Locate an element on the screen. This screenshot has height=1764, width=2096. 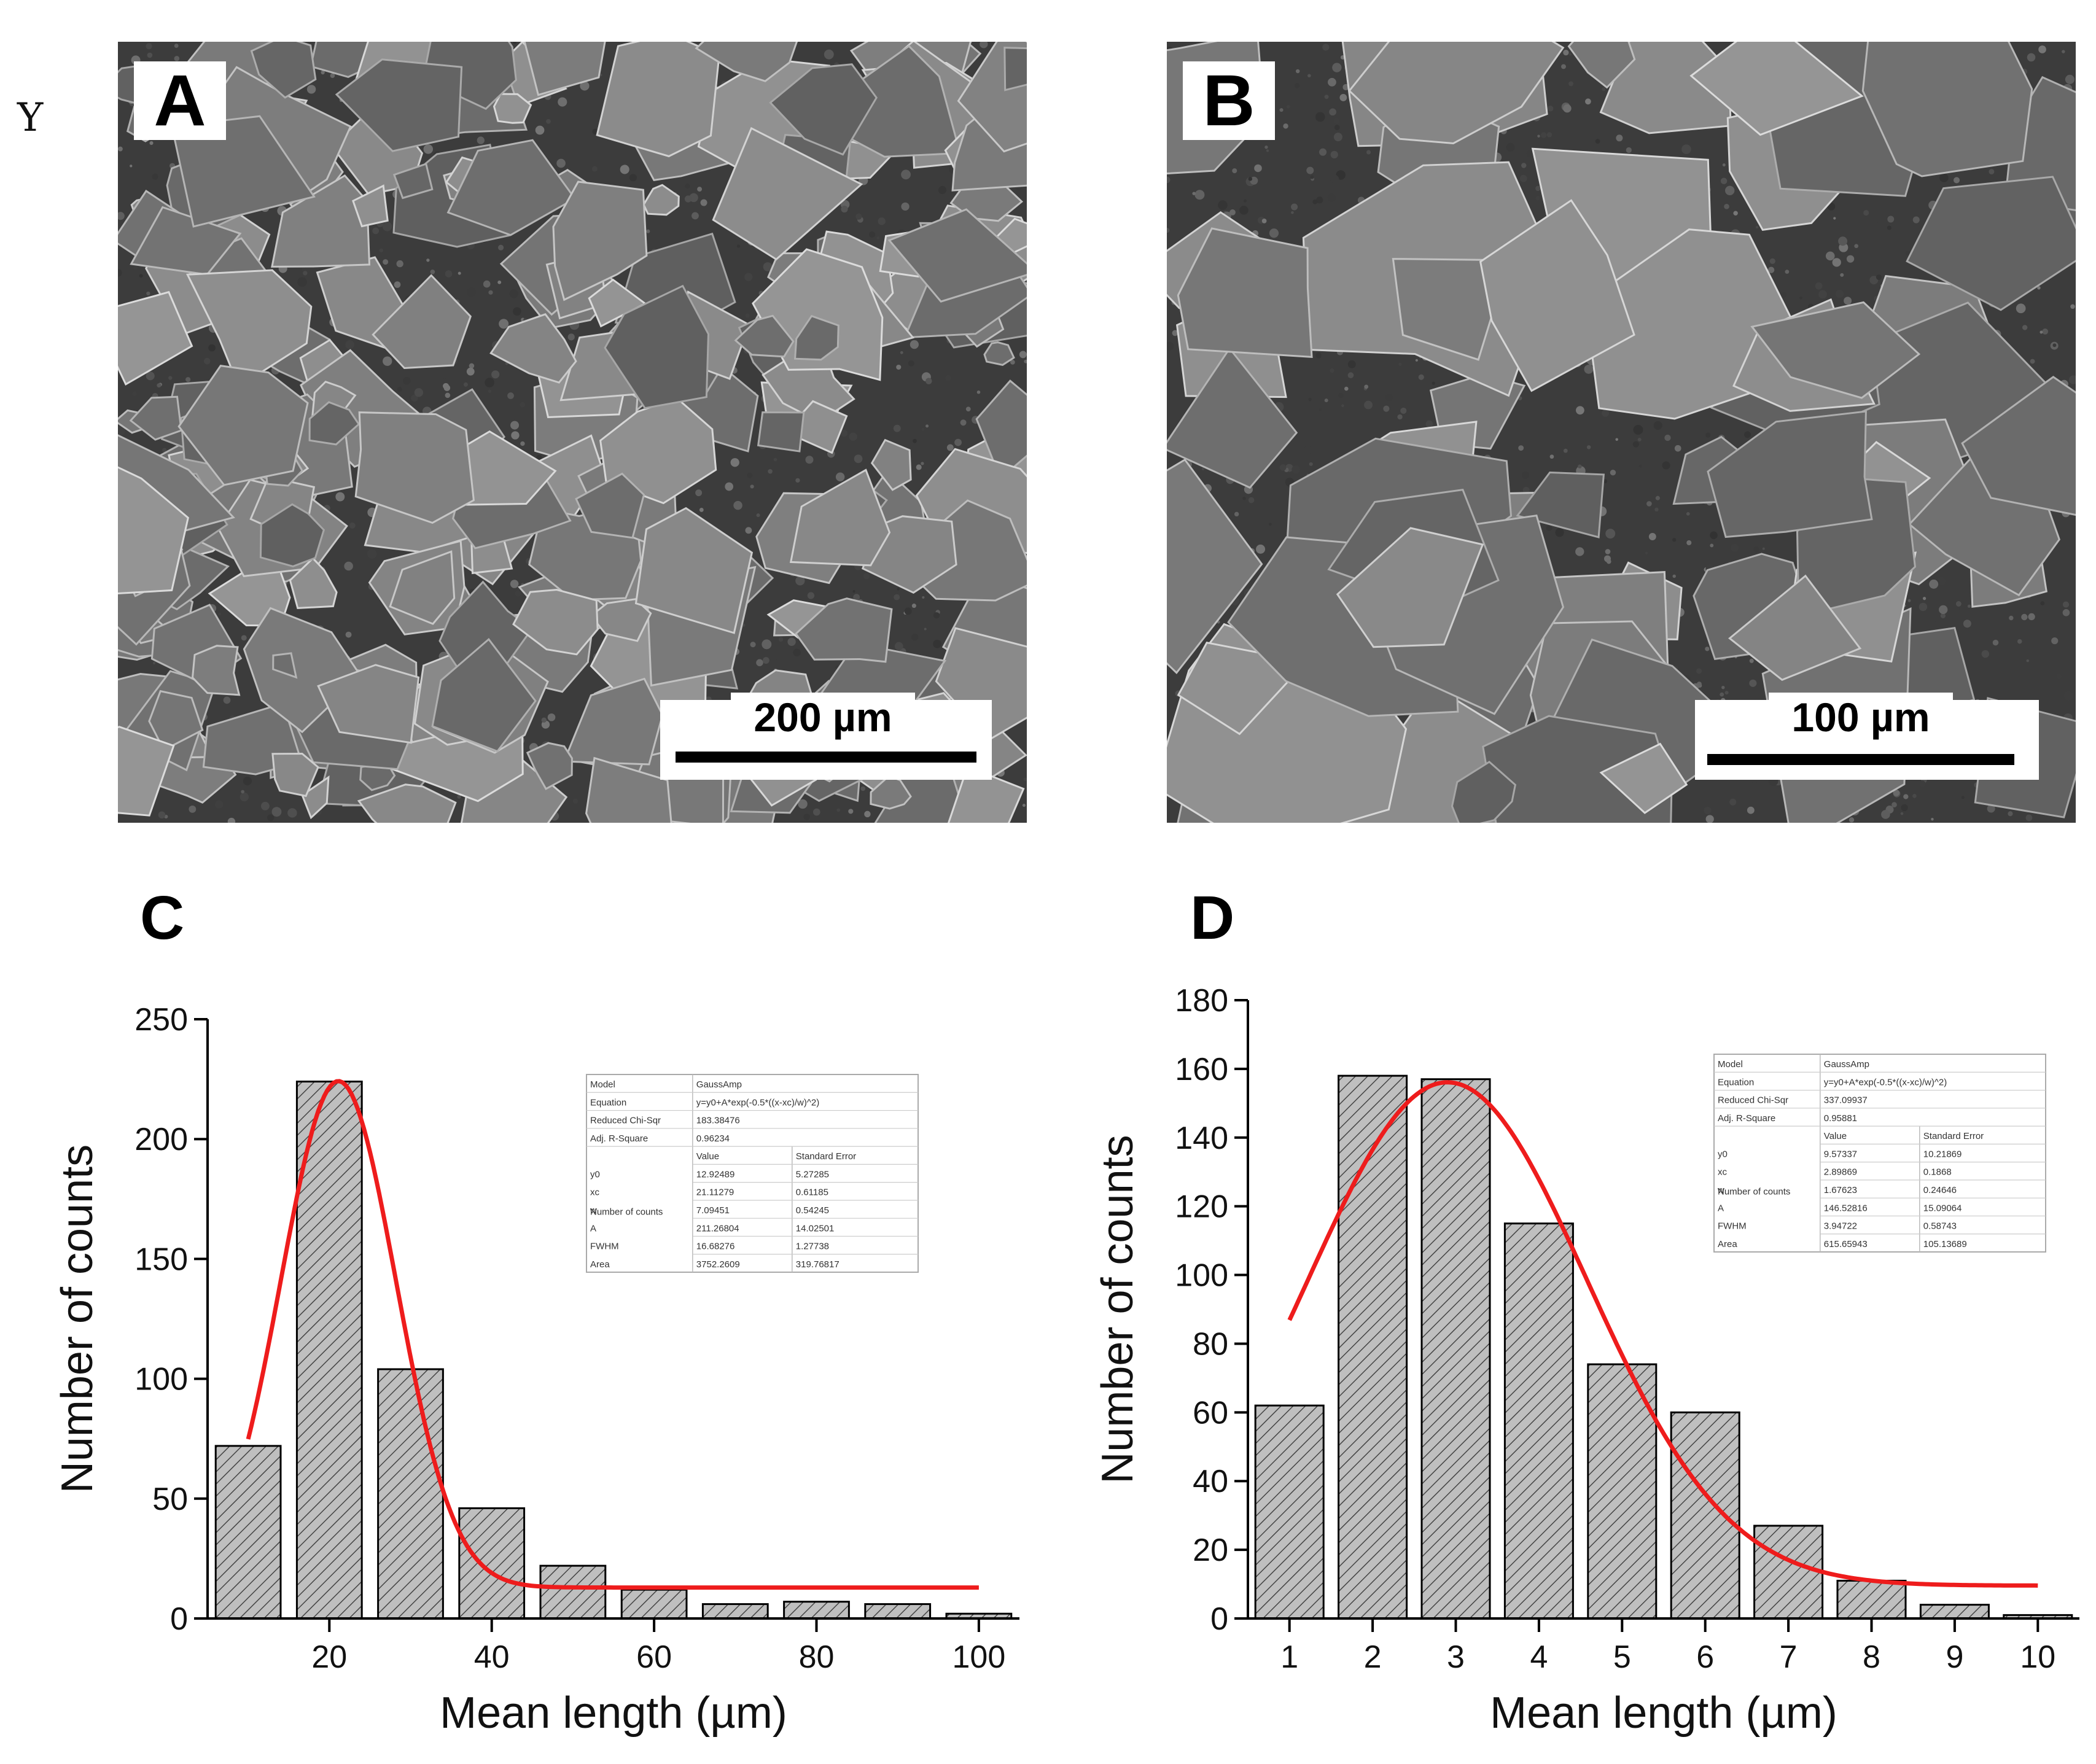
fit-table-cell: xc is located at coordinates (1723, 1172).